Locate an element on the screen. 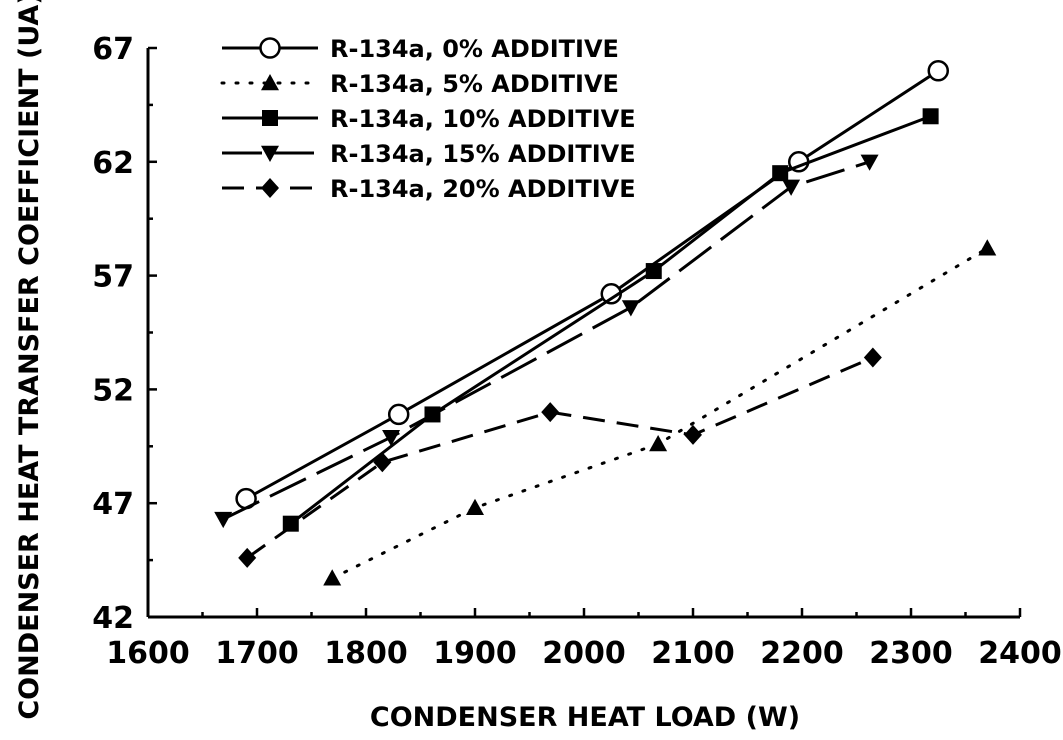  legend-entry-0: R-134a, 0% ADDITIVE is located at coordinates (420, 49).